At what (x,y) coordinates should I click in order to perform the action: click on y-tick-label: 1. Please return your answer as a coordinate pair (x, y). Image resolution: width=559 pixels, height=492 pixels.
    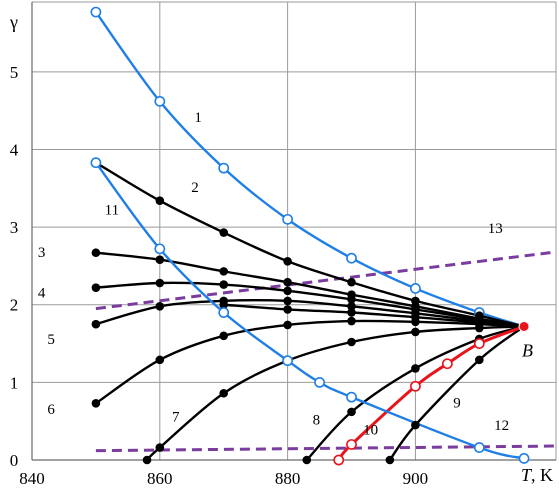
    Looking at the image, I should click on (14, 382).